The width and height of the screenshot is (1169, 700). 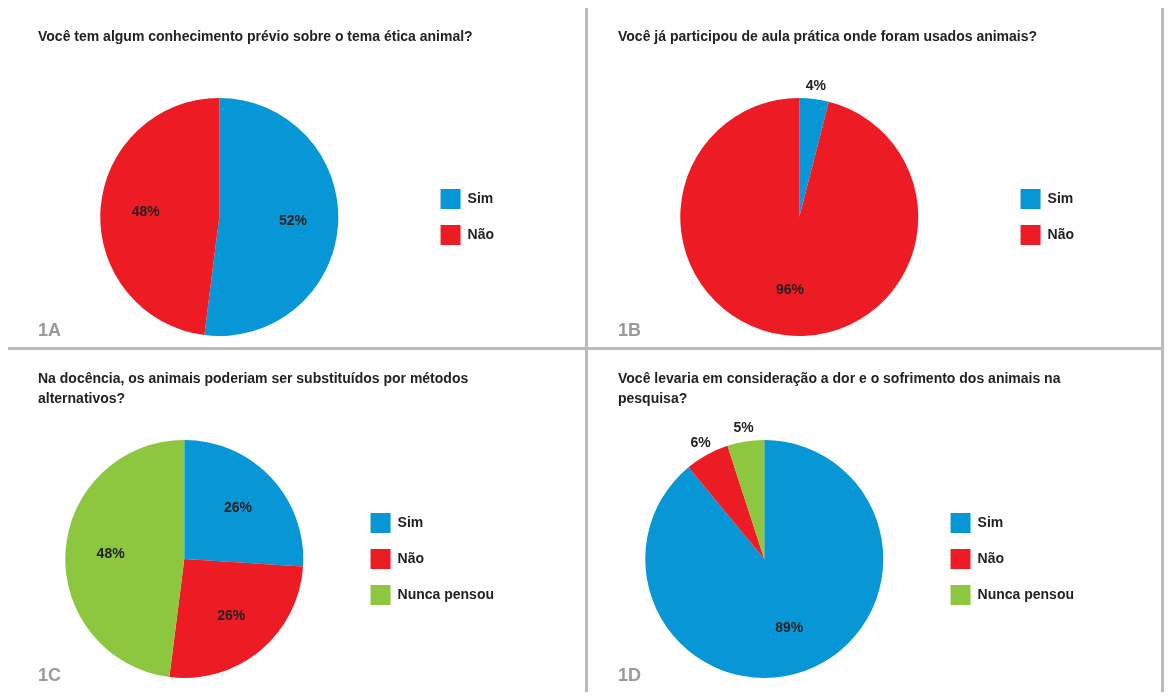 What do you see at coordinates (50, 675) in the screenshot?
I see `text: 1C` at bounding box center [50, 675].